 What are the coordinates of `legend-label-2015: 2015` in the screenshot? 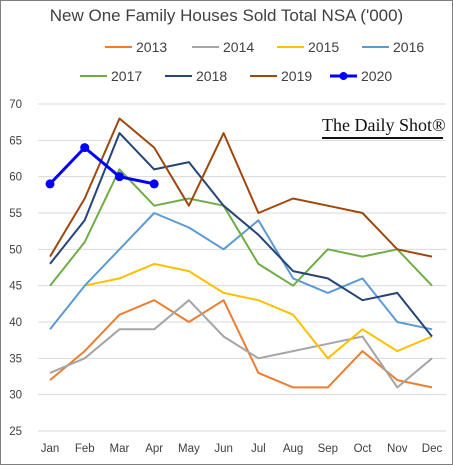 It's located at (323, 47).